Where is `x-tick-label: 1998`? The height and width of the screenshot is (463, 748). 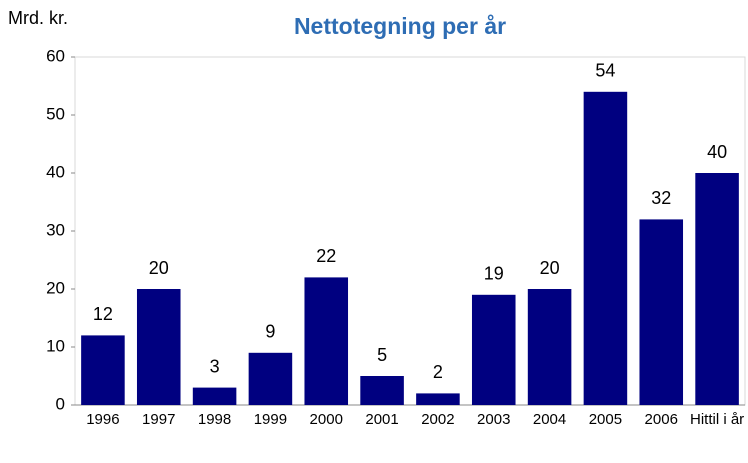 x-tick-label: 1998 is located at coordinates (214, 420).